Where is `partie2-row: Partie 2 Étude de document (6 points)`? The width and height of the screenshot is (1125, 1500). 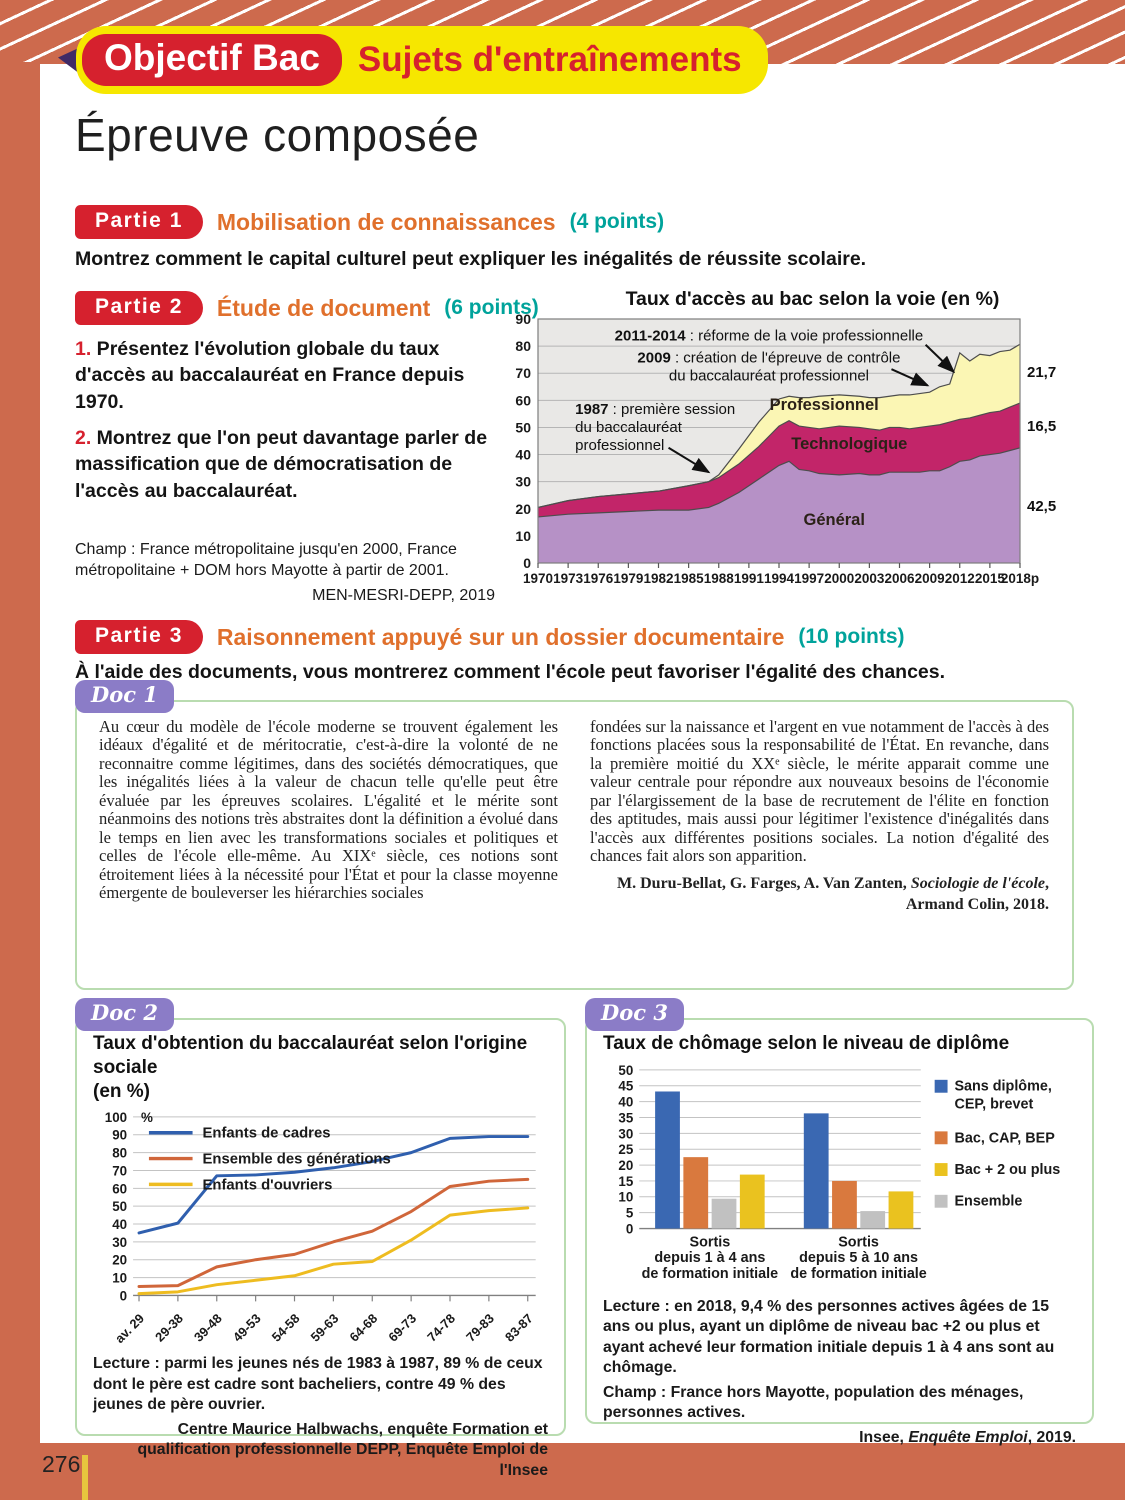
partie2-row: Partie 2 Étude de document (6 points) is located at coordinates (307, 308).